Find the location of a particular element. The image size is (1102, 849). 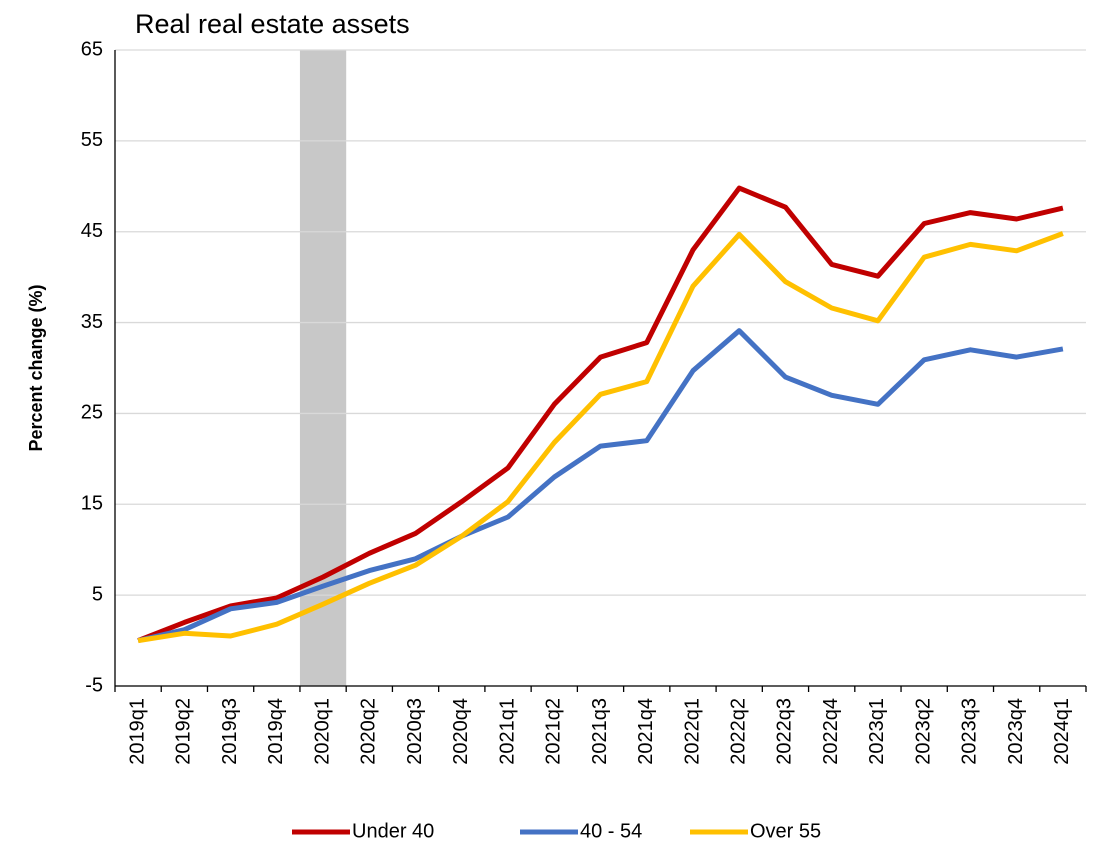

x-tick-label: 2021q3 is located at coordinates (600, 731).